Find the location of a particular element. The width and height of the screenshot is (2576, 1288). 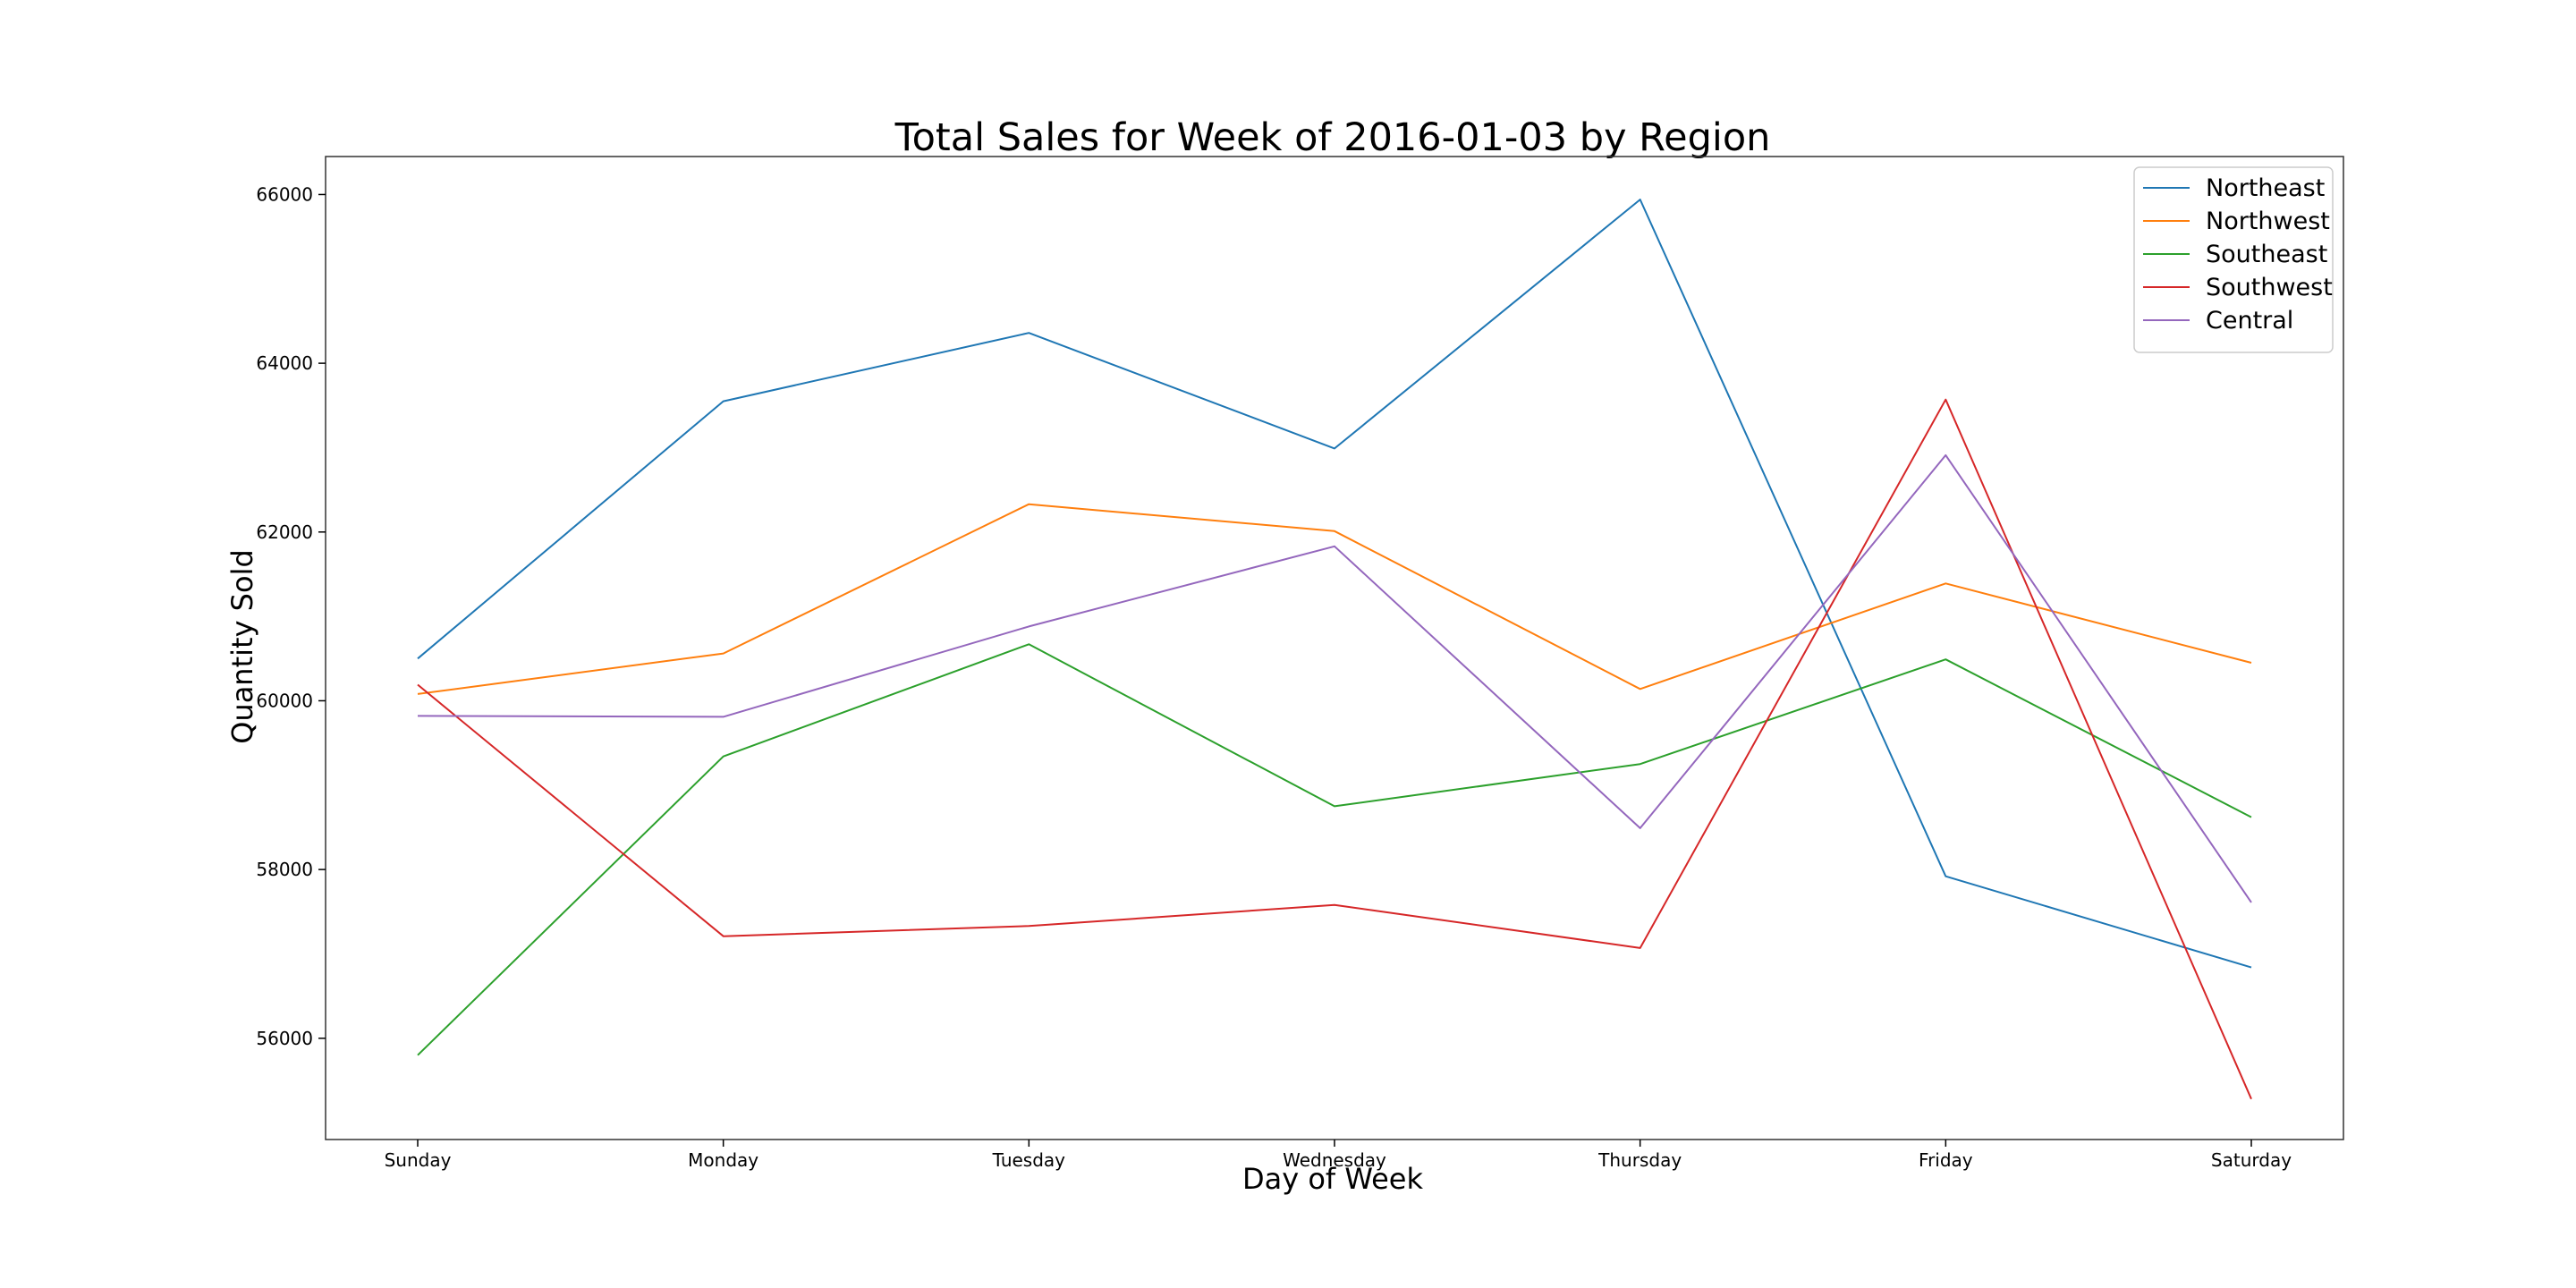

legend-box is located at coordinates (2233, 259).